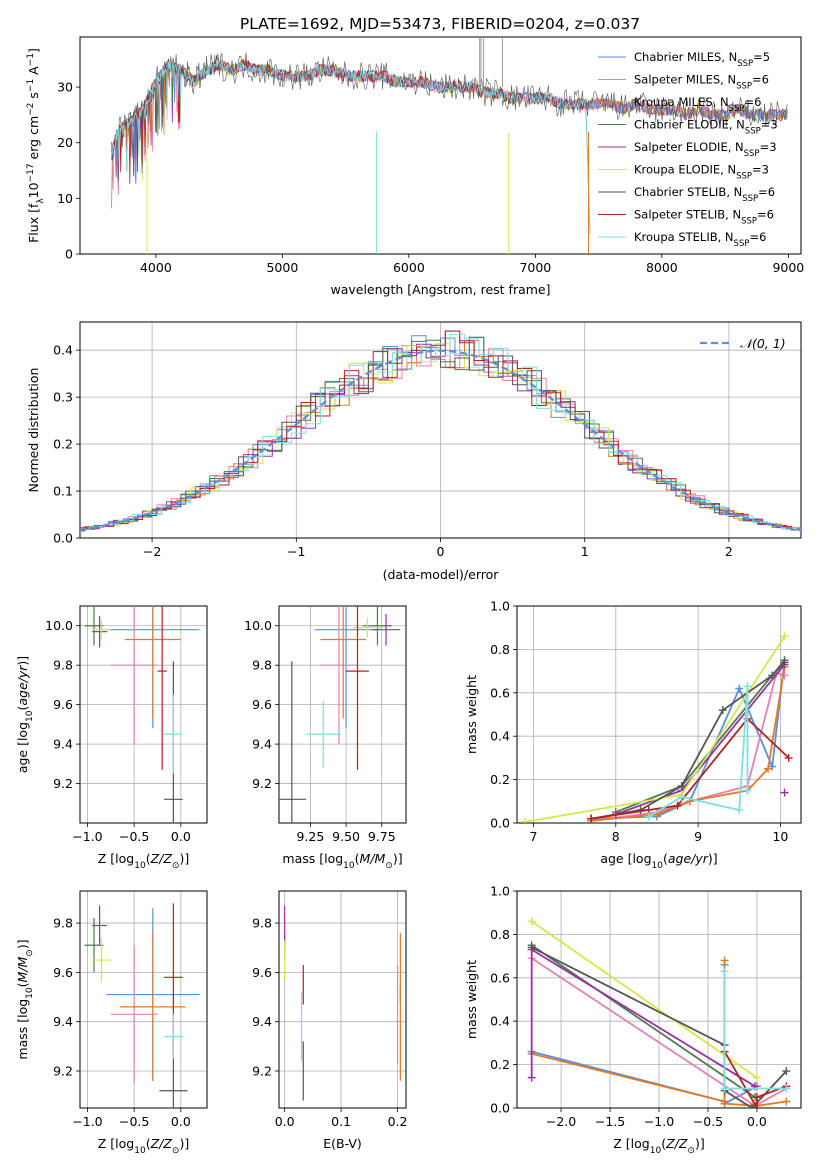  Describe the element at coordinates (31, 85) in the screenshot. I see `label-part: −1` at that location.